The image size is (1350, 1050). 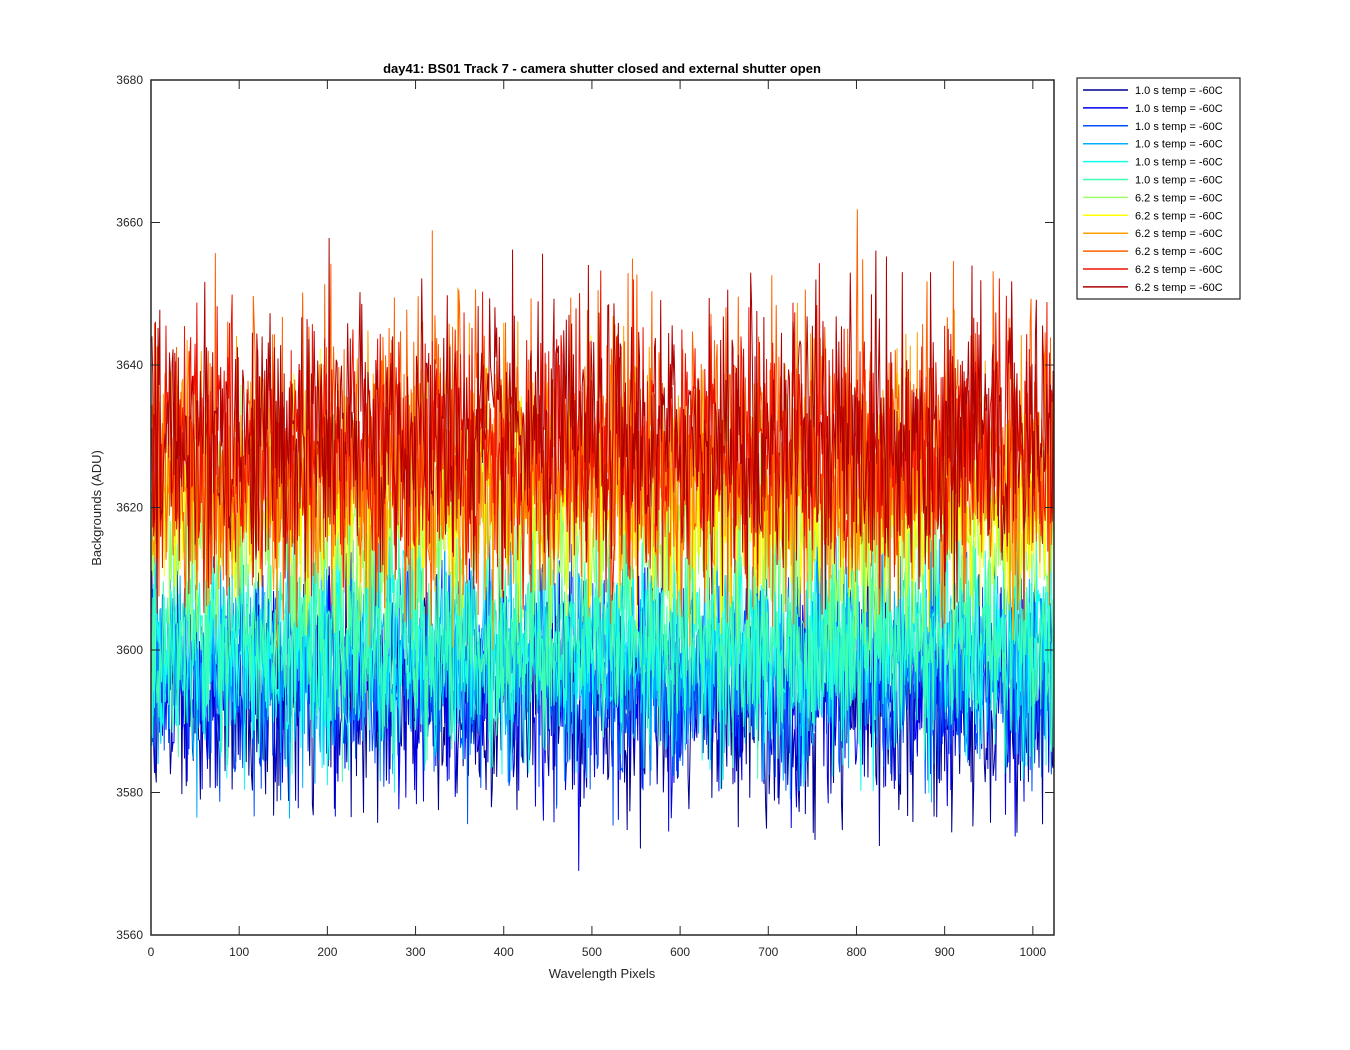 I want to click on y-tick-label: 3640, so click(x=129, y=365).